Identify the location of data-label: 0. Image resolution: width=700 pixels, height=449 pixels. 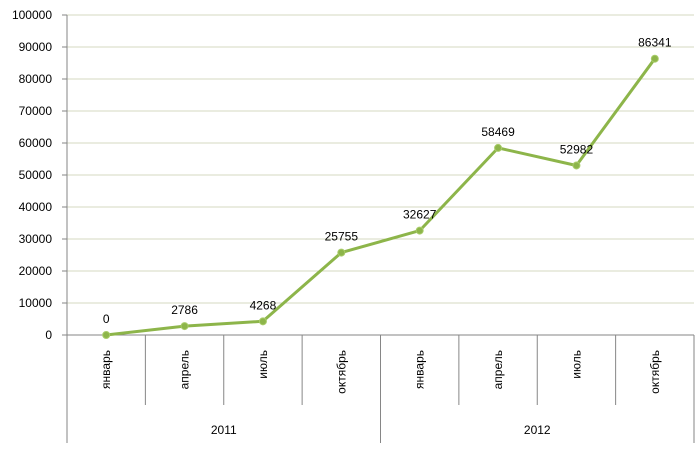
(106, 319).